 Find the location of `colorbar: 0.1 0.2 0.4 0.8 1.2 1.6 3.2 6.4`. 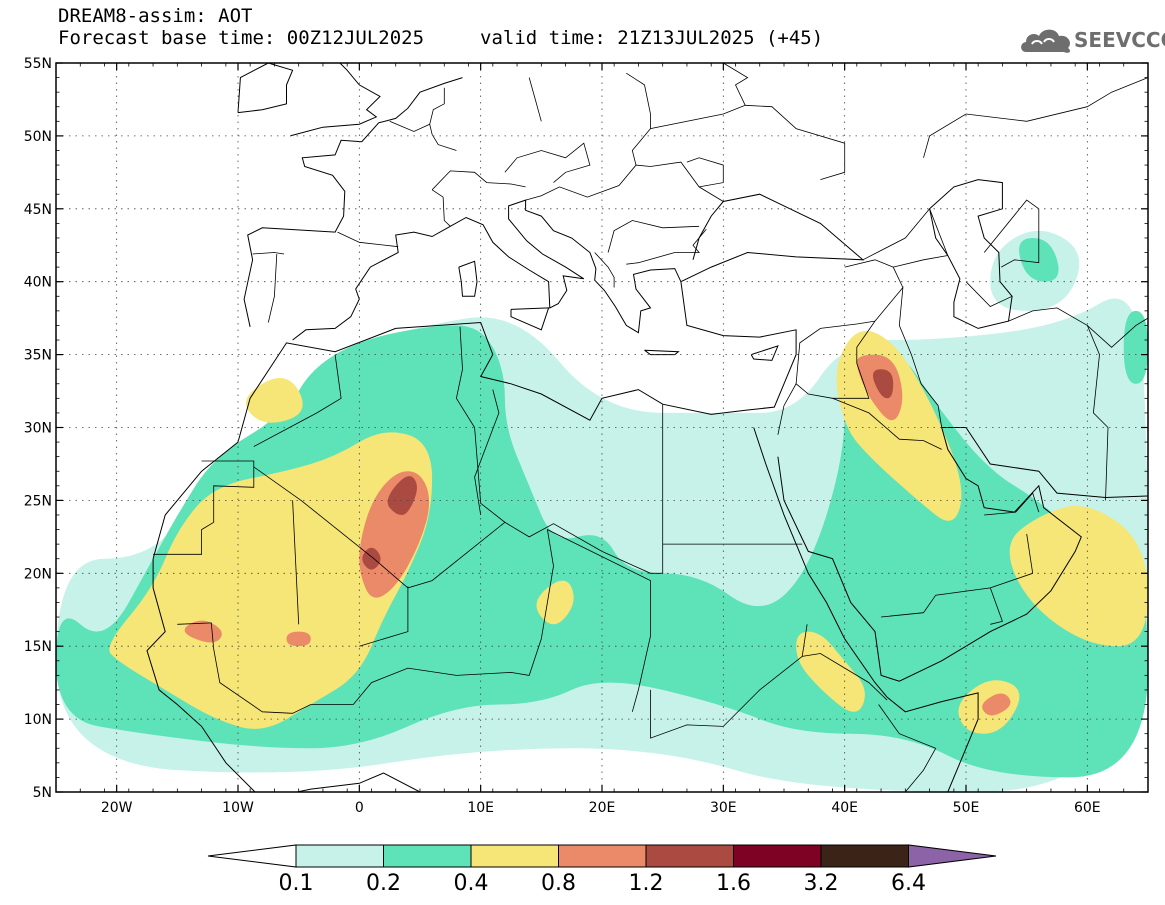

colorbar: 0.1 0.2 0.4 0.8 1.2 1.6 3.2 6.4 is located at coordinates (602, 870).